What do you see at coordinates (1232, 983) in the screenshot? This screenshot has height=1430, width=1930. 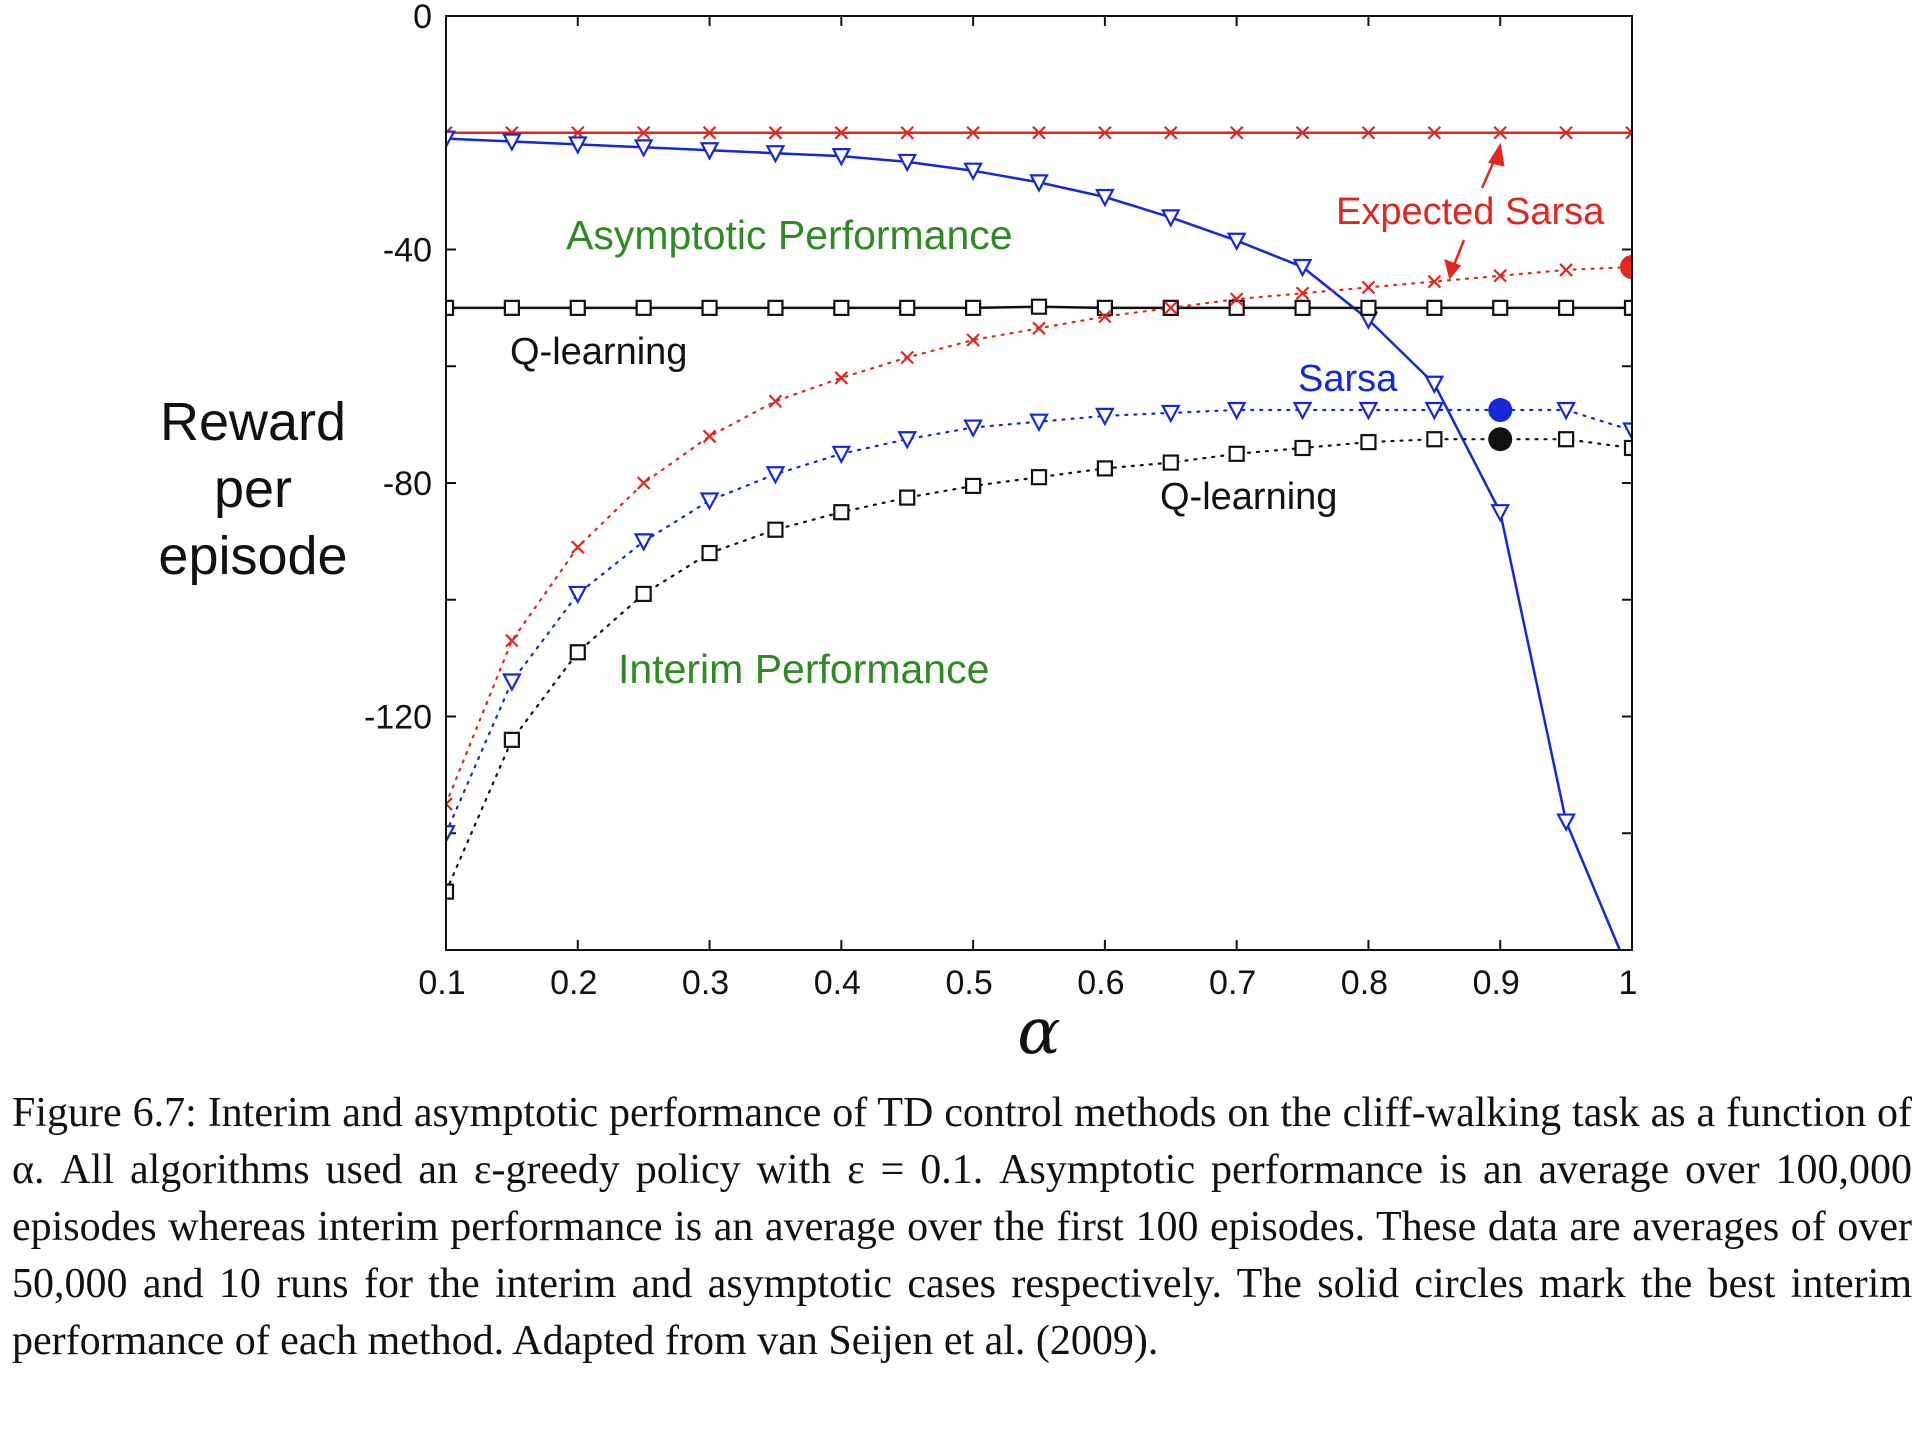 I see `x-tick-label: 0.7` at bounding box center [1232, 983].